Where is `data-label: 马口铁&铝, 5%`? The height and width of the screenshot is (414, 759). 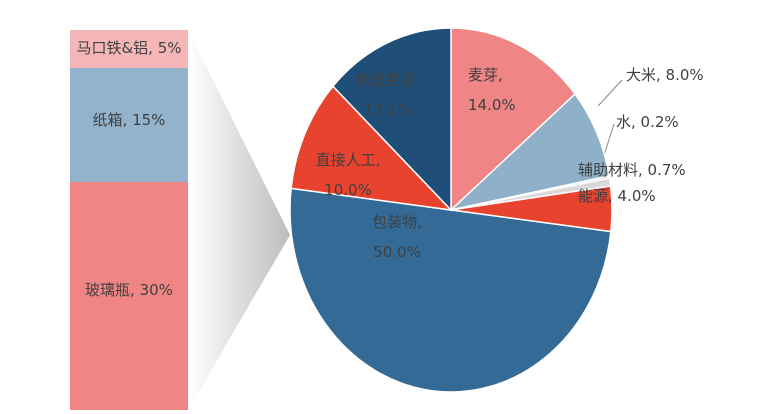
data-label: 马口铁&铝, 5% is located at coordinates (128, 48).